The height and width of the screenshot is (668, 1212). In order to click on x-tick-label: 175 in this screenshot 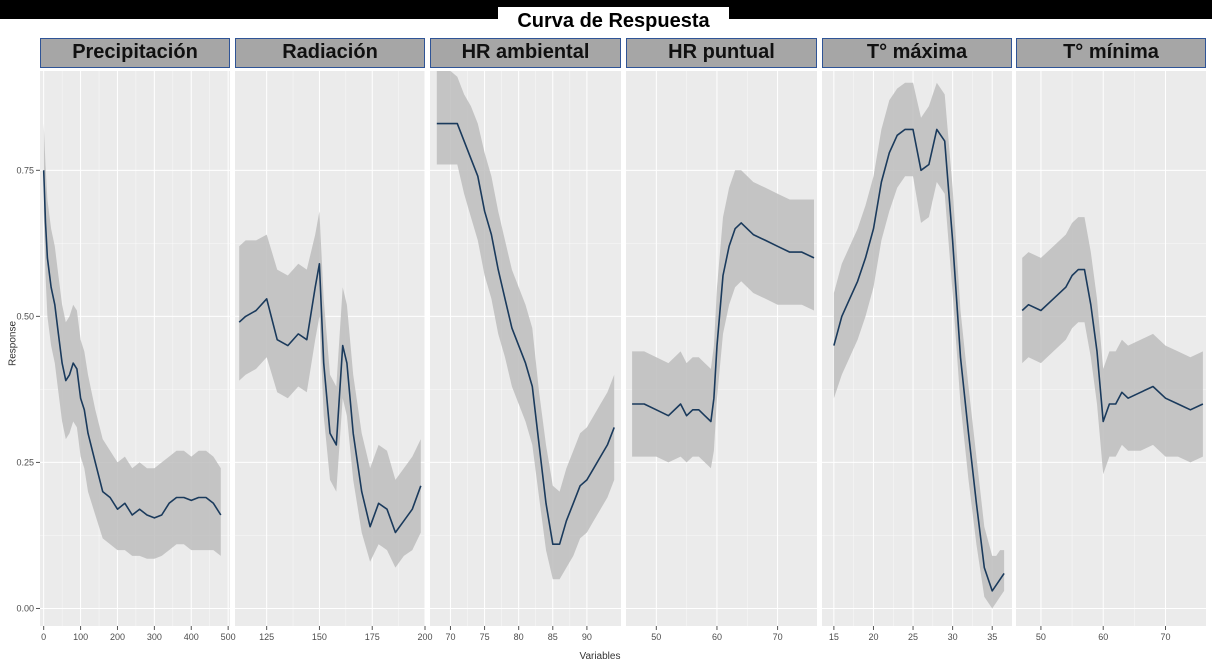, I will do `click(372, 637)`.